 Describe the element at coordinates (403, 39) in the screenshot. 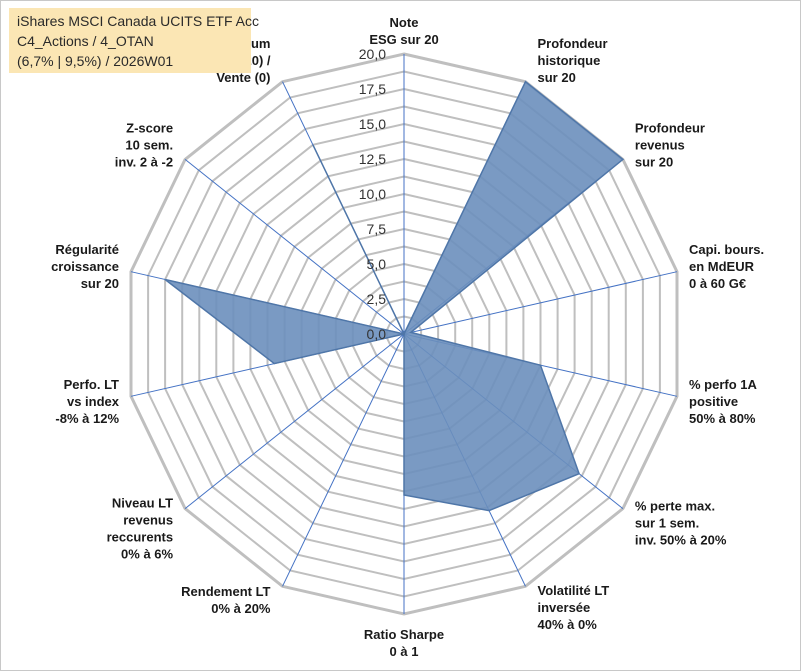

I see `axis-label: ESG sur 20` at that location.